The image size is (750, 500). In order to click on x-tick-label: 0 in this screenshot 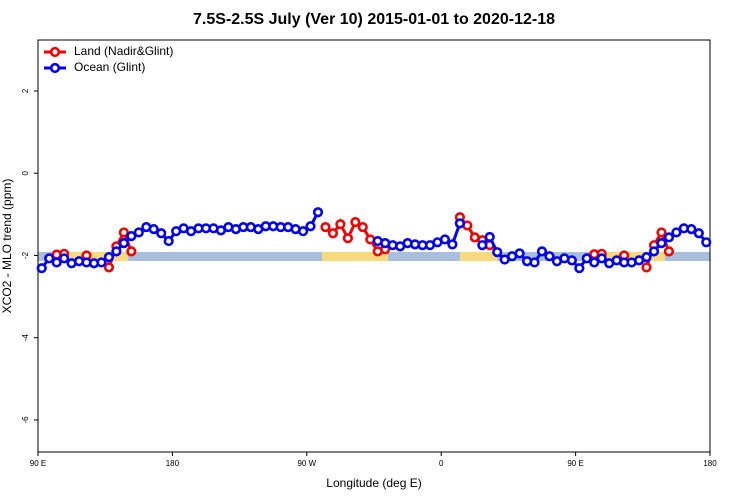, I will do `click(441, 463)`.